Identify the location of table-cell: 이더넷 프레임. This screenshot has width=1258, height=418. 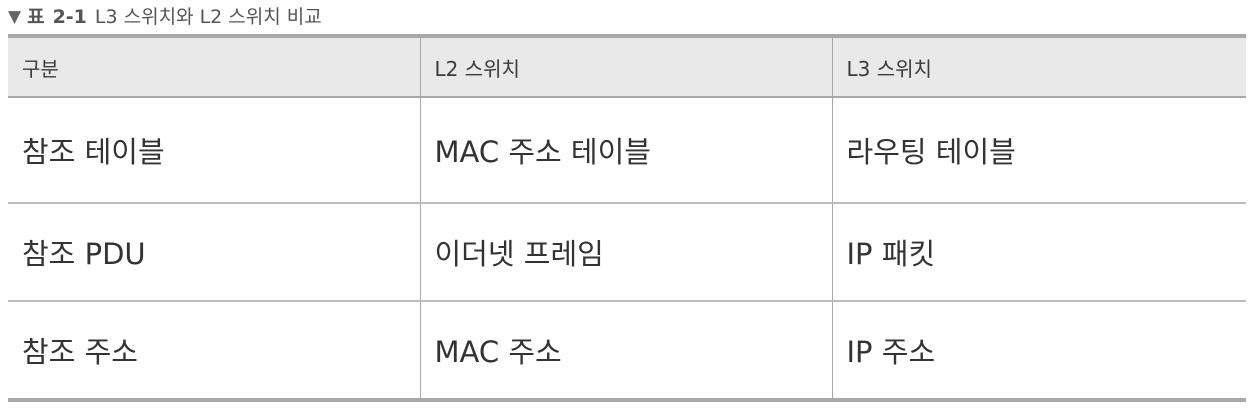
(626, 252).